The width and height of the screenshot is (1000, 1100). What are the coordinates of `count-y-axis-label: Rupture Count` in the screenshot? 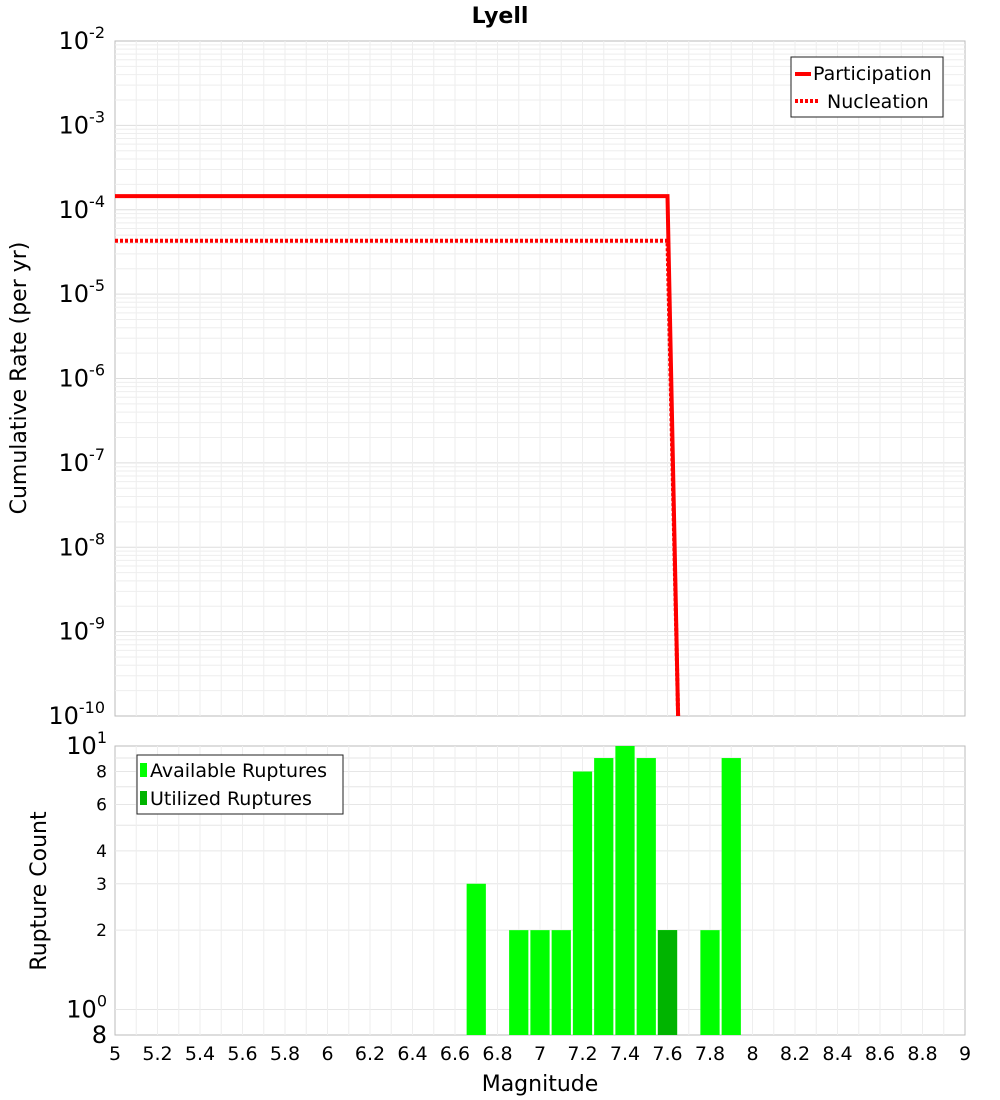 It's located at (39, 891).